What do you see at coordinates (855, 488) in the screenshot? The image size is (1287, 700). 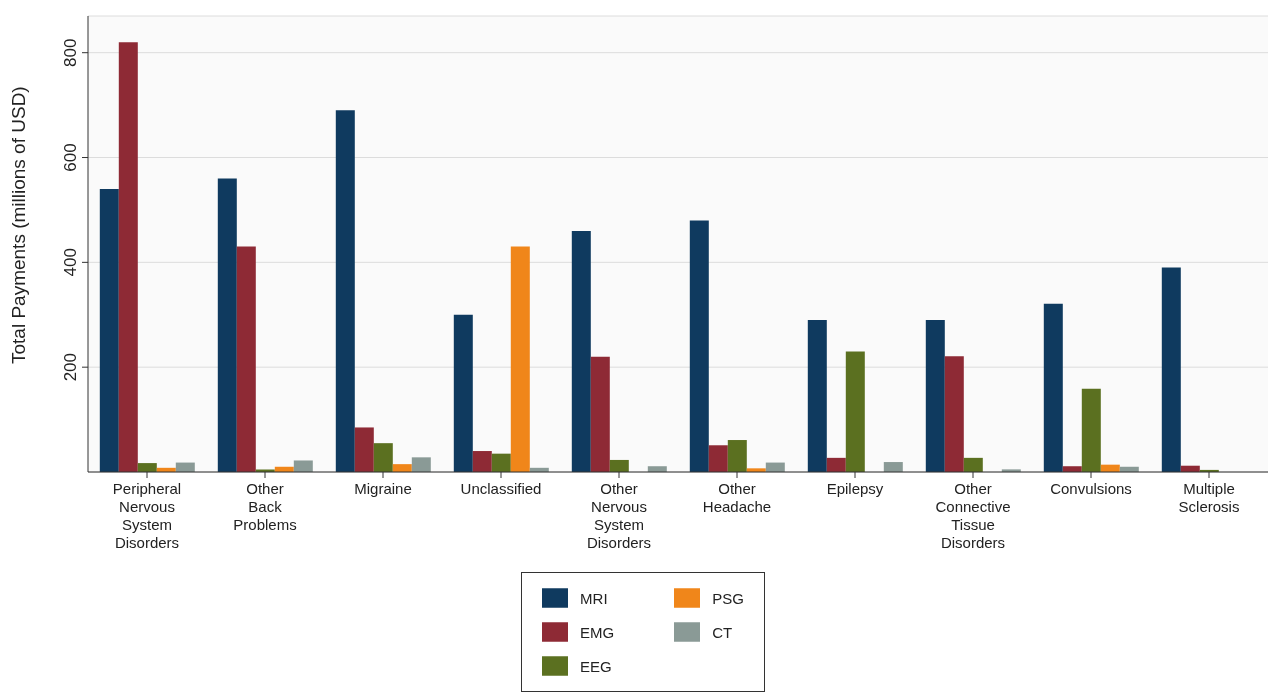 I see `x-tick-label: Epilepsy` at bounding box center [855, 488].